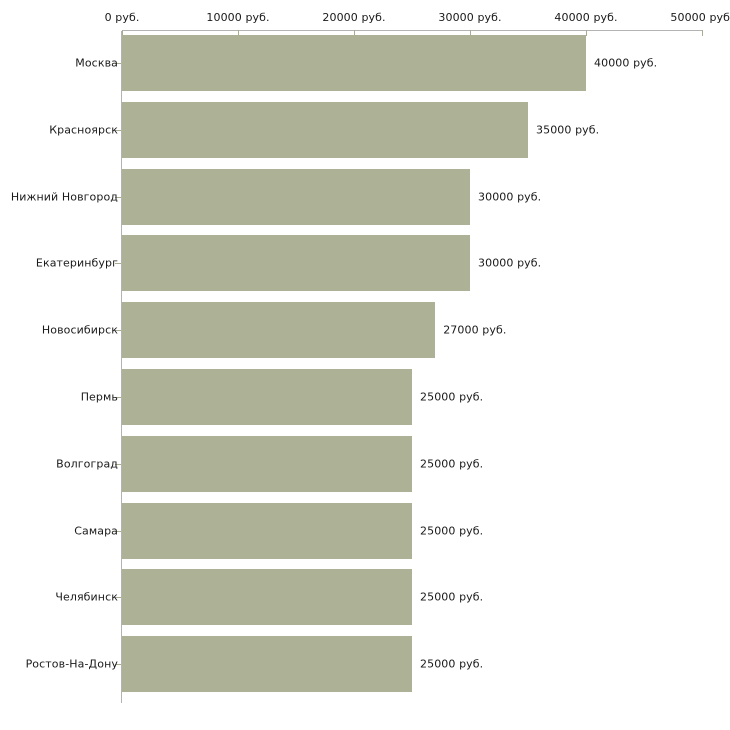 The image size is (730, 730). Describe the element at coordinates (568, 130) in the screenshot. I see `bar-value-label: 35000 руб.` at that location.